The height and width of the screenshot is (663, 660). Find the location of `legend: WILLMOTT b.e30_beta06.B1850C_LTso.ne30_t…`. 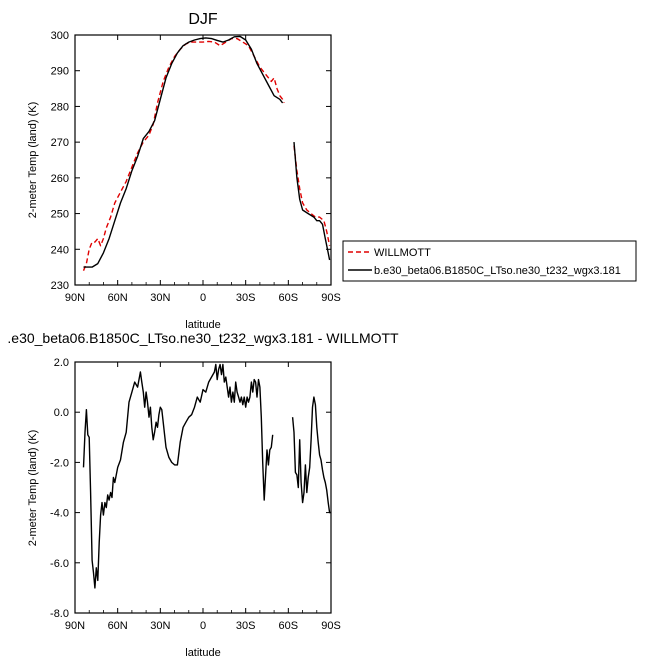

legend: WILLMOTT b.e30_beta06.B1850C_LTso.ne30_t… is located at coordinates (489, 261).